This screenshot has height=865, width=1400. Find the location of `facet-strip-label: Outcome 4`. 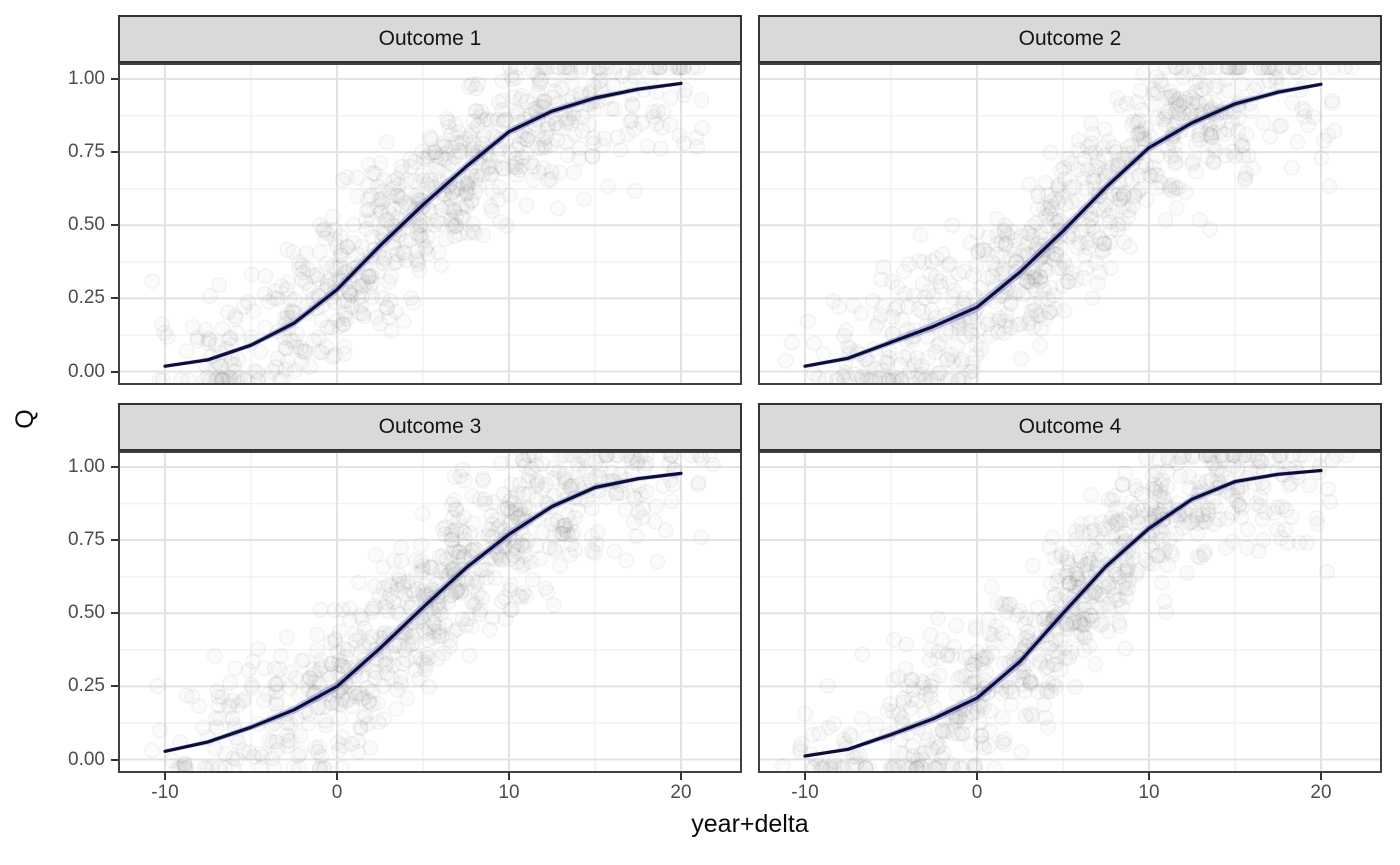

facet-strip-label: Outcome 4 is located at coordinates (1070, 426).